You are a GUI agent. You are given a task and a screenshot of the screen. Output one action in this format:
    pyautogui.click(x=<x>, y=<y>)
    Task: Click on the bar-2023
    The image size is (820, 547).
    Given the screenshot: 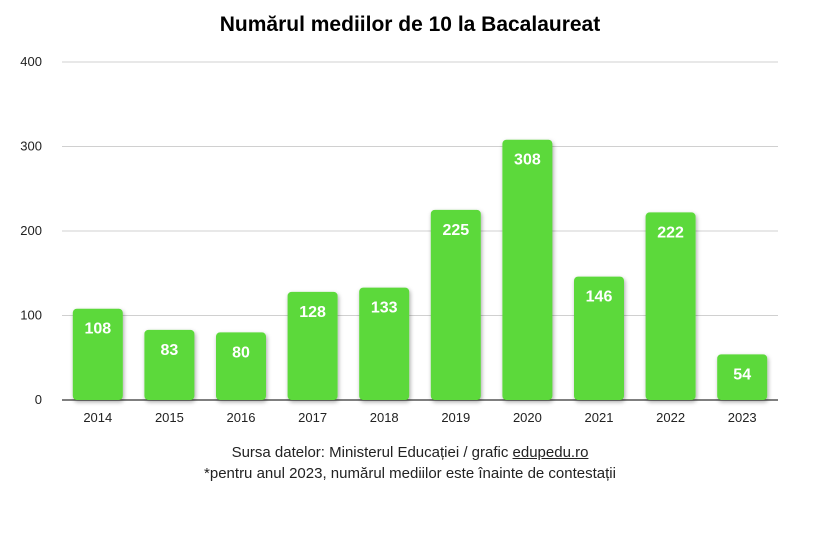 What is the action you would take?
    pyautogui.click(x=742, y=377)
    